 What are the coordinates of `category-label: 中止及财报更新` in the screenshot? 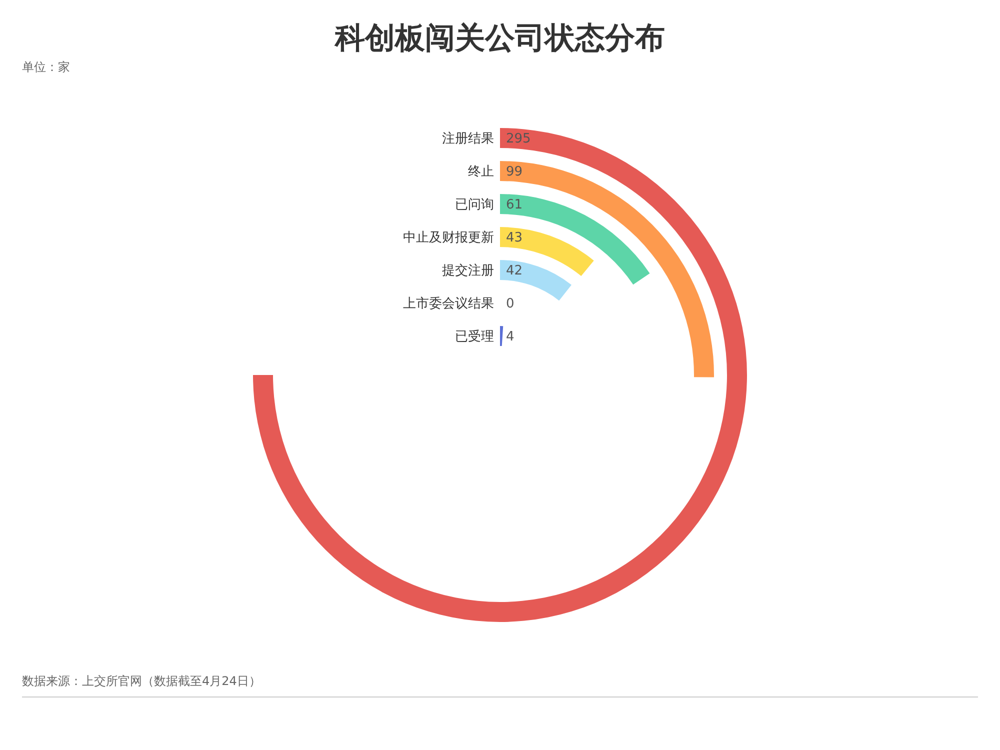 It's located at (448, 238).